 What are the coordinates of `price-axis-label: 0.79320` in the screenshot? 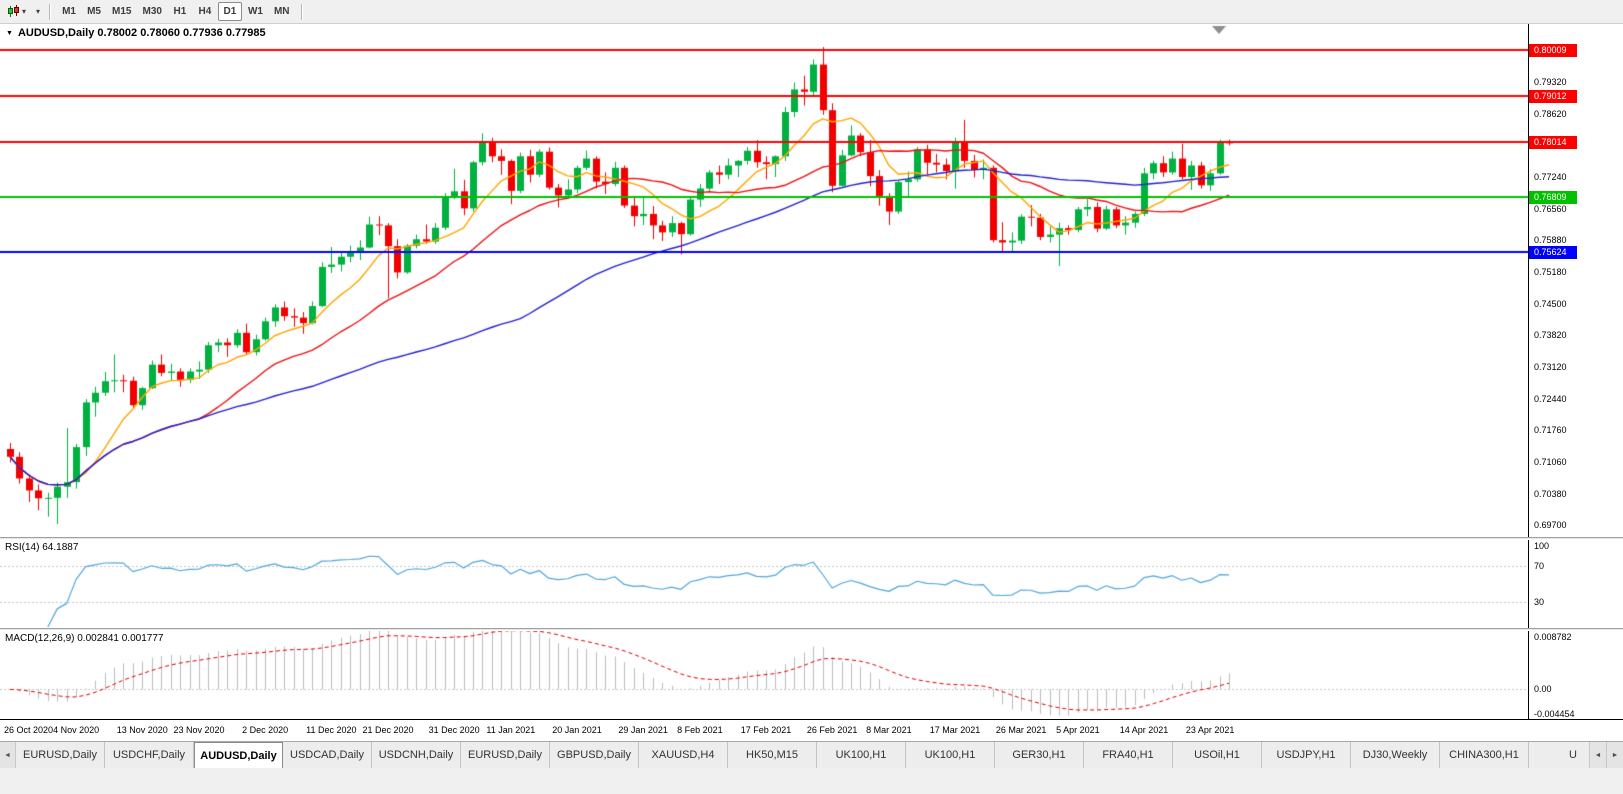 It's located at (1550, 81).